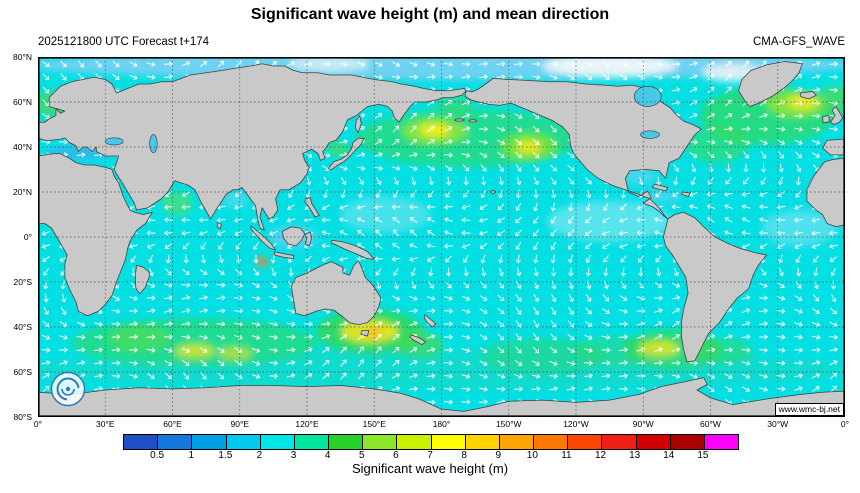 Image resolution: width=860 pixels, height=493 pixels. What do you see at coordinates (22, 416) in the screenshot?
I see `lat-label: 80°S` at bounding box center [22, 416].